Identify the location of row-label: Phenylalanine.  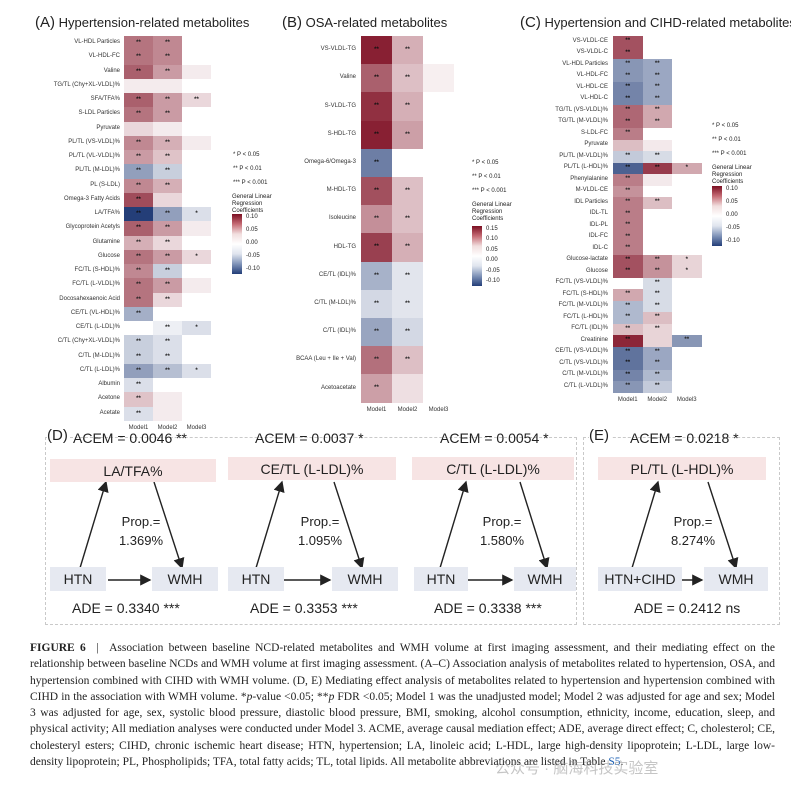
(589, 178).